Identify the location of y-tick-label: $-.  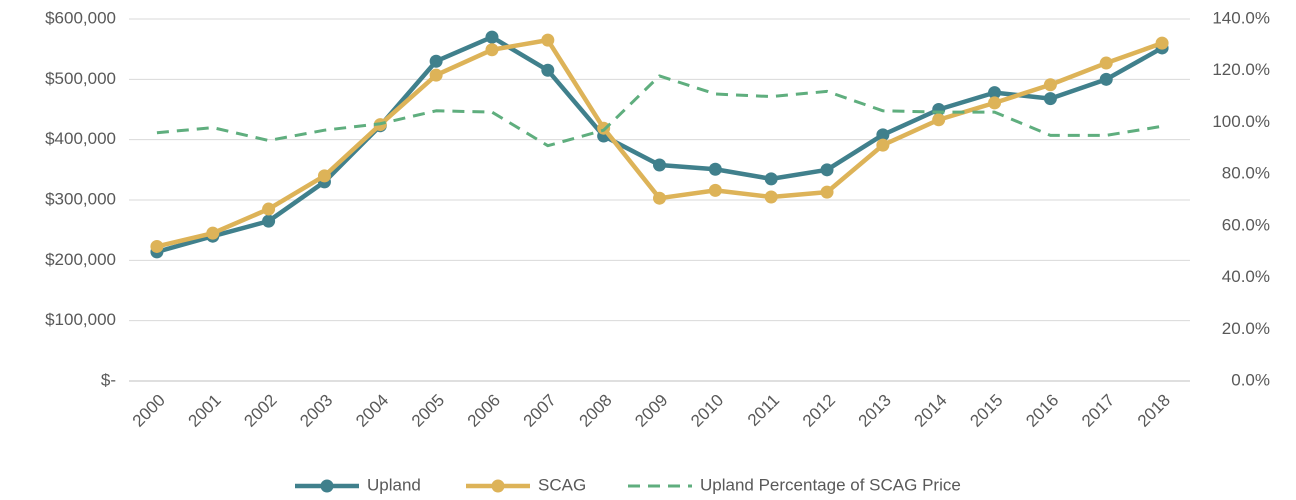
(108, 379).